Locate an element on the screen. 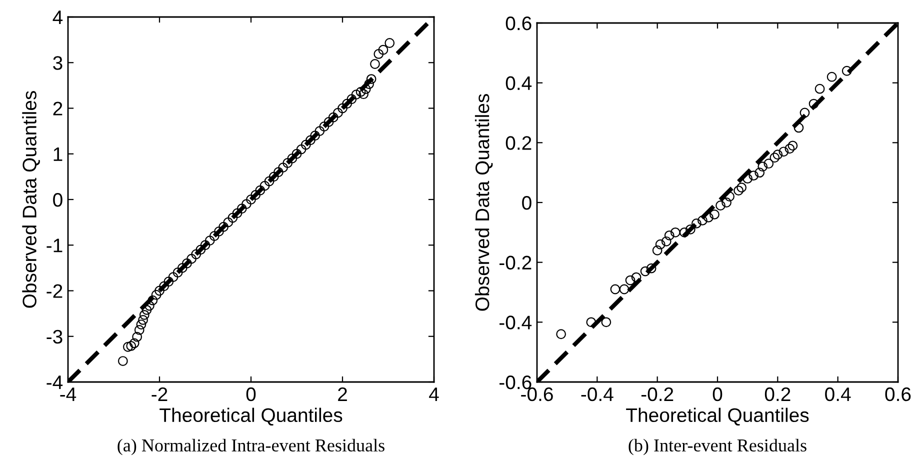  y-tick-label: -1 is located at coordinates (54, 245).